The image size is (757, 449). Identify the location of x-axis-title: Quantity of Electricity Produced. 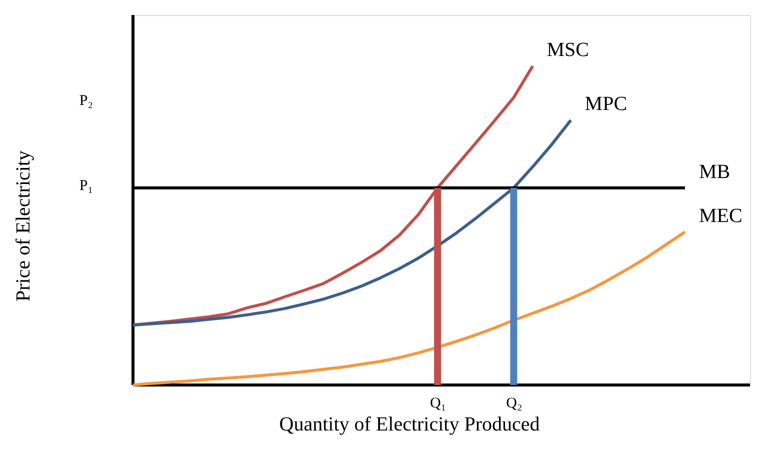
(409, 425).